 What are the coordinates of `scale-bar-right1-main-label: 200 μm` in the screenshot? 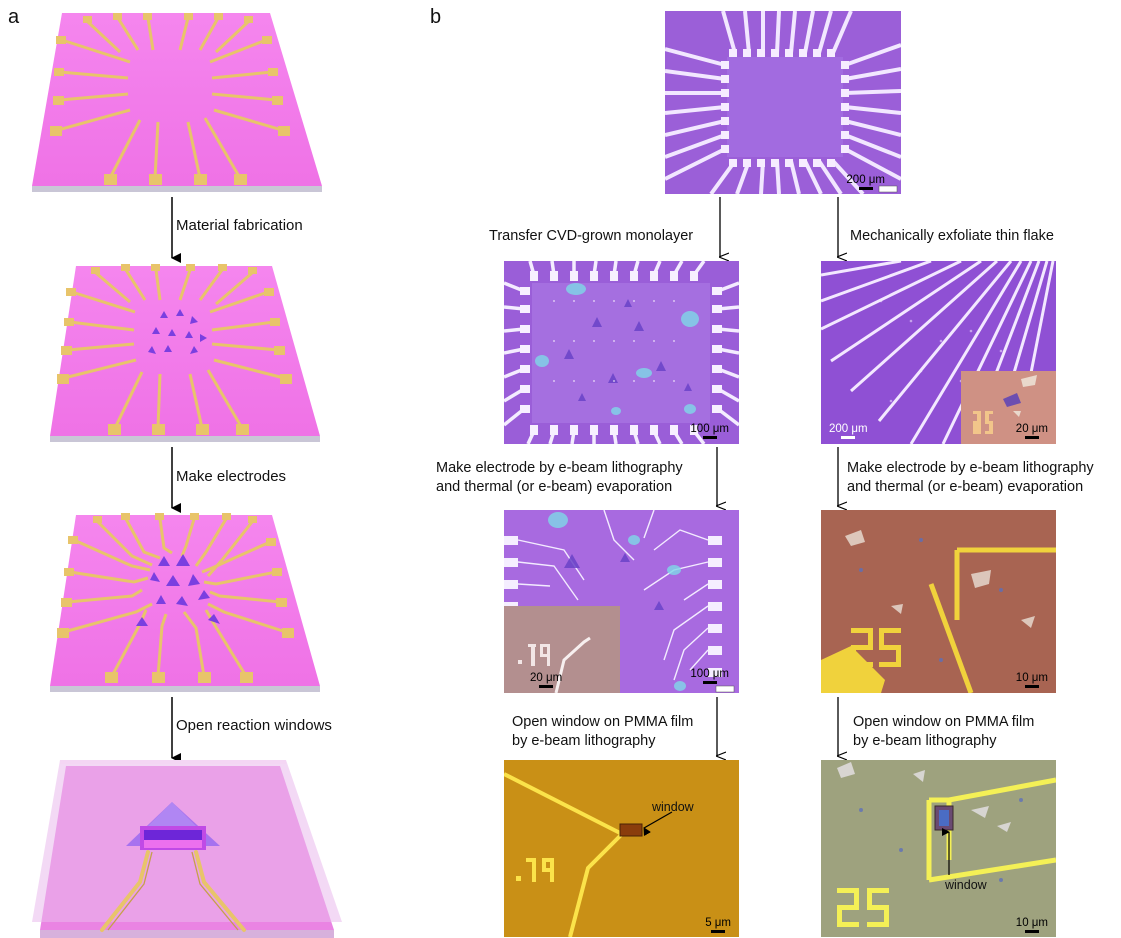 It's located at (848, 429).